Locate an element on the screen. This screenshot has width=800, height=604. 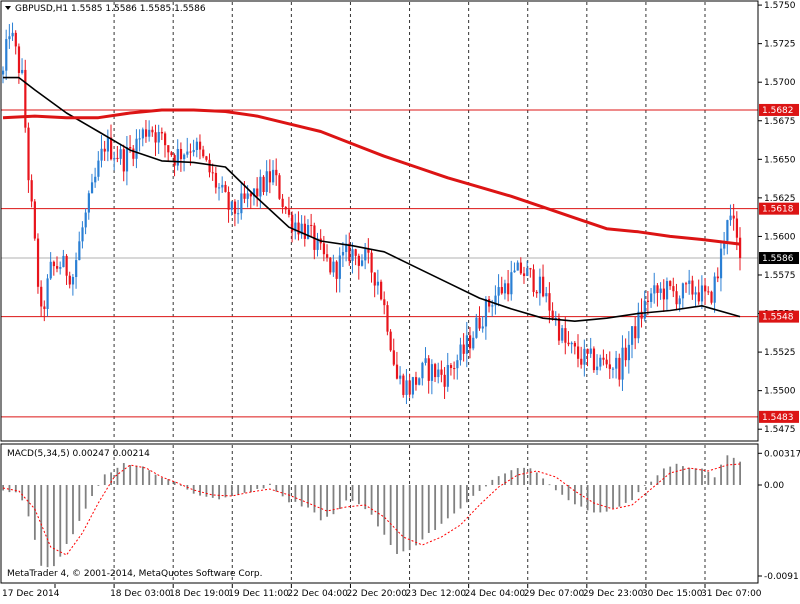
x-tick-label: 29 Dec 07:00 is located at coordinates (554, 594).